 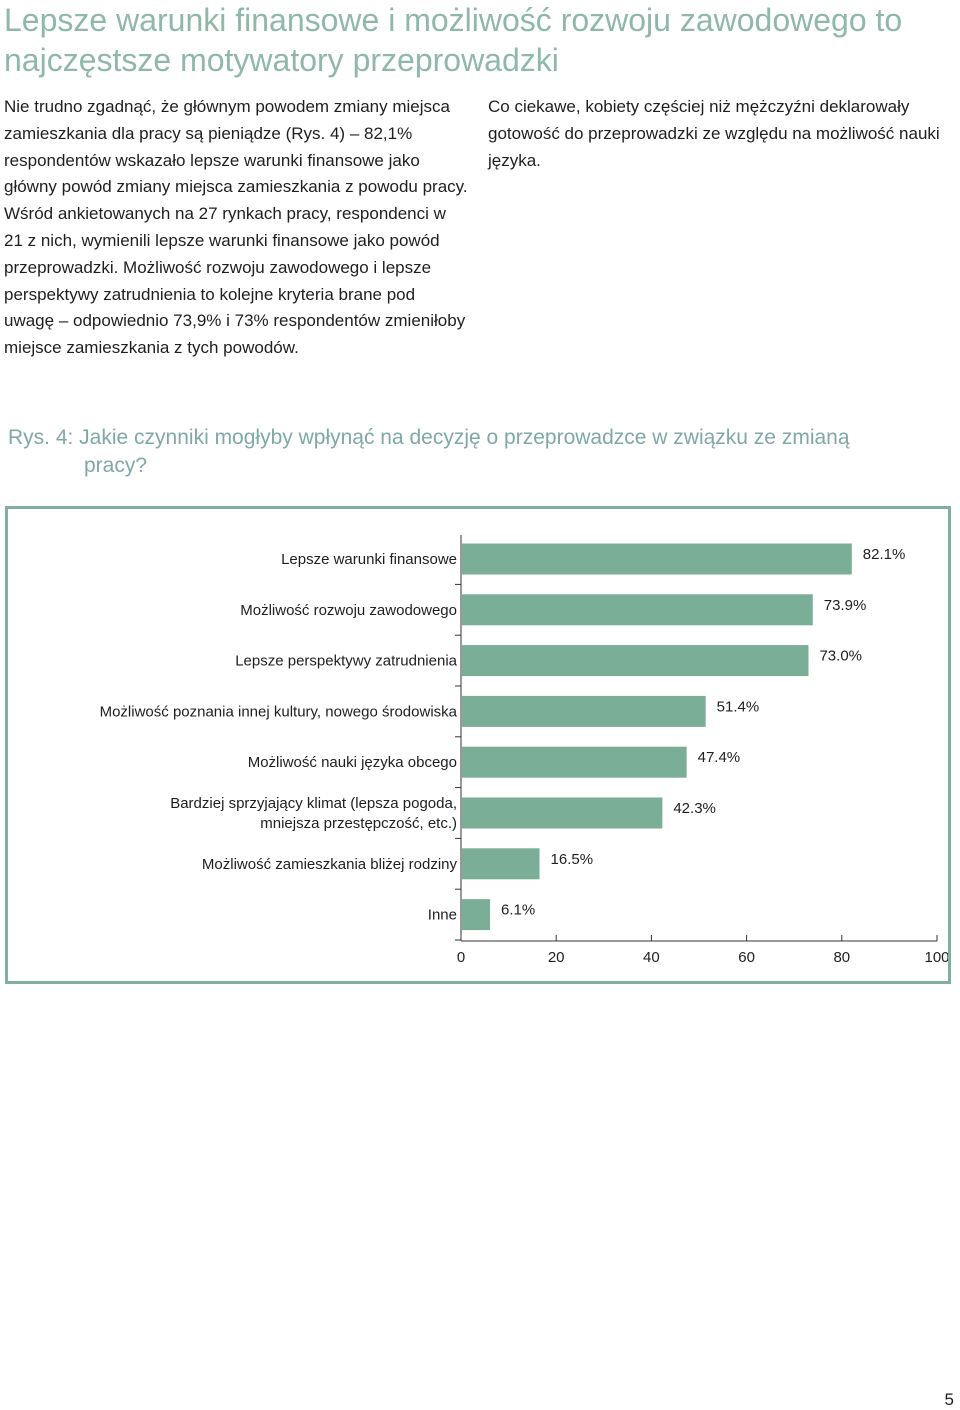 What do you see at coordinates (358, 823) in the screenshot?
I see `category-label: mniejsza przestępczość, etc.)` at bounding box center [358, 823].